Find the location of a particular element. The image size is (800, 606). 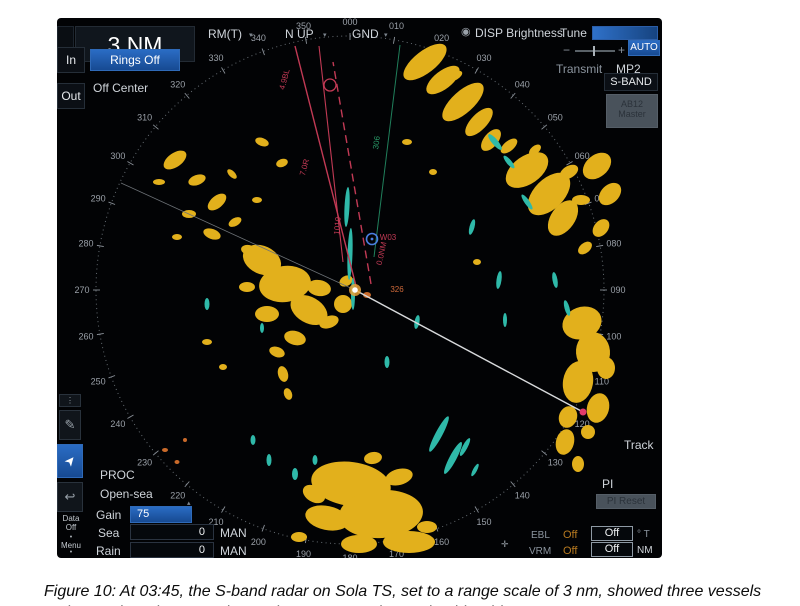

svg-text: 270 is located at coordinates (81, 290).